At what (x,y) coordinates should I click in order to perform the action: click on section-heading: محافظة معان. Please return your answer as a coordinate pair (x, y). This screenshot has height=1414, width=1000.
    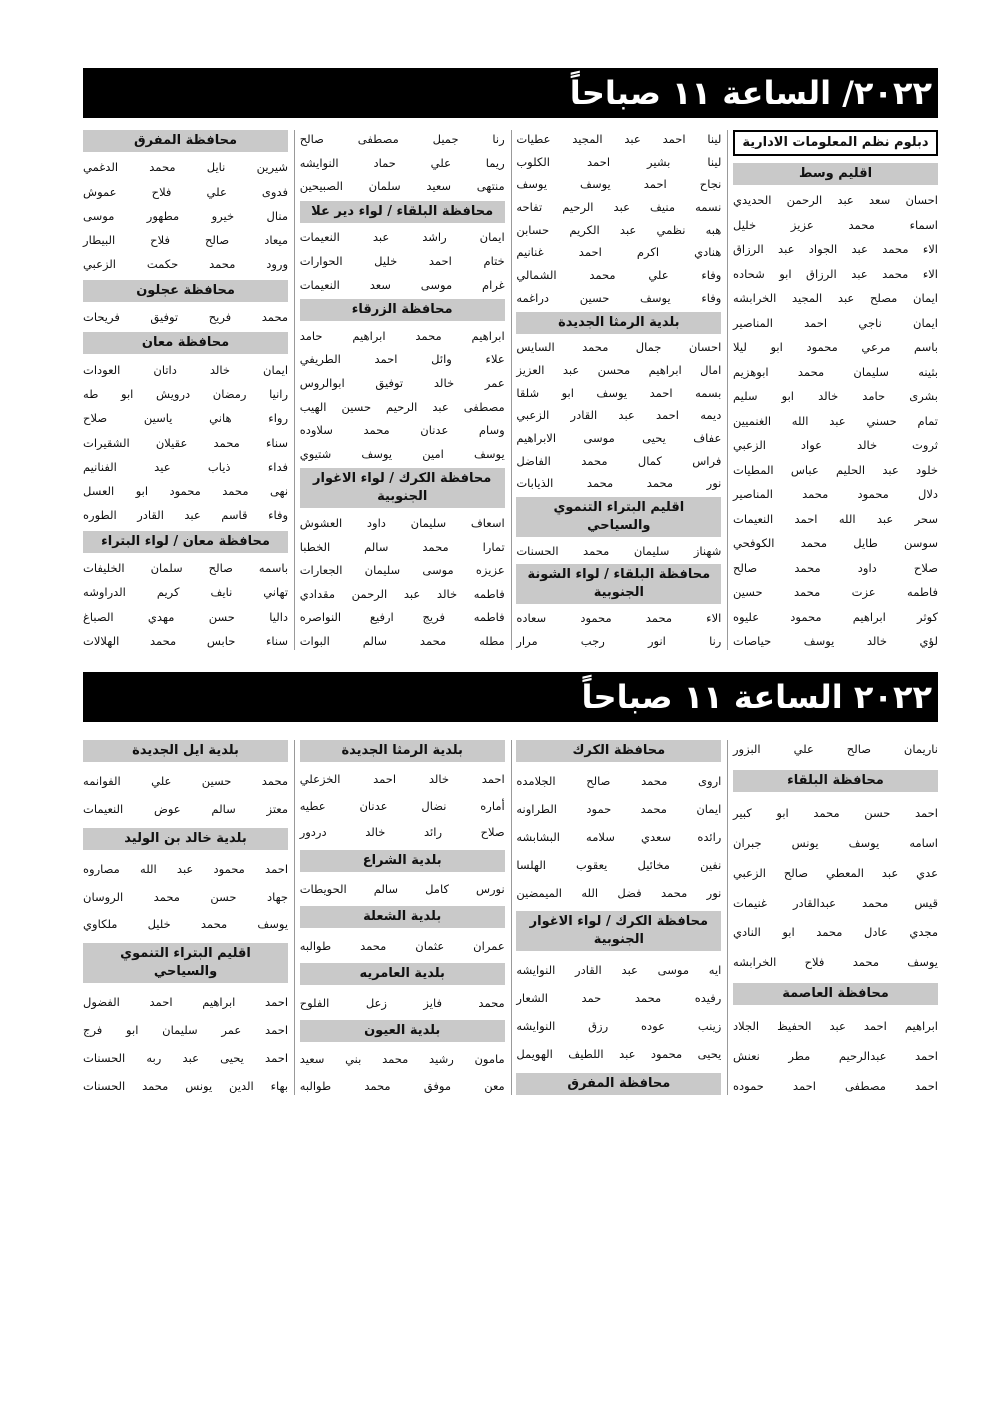
    Looking at the image, I should click on (186, 343).